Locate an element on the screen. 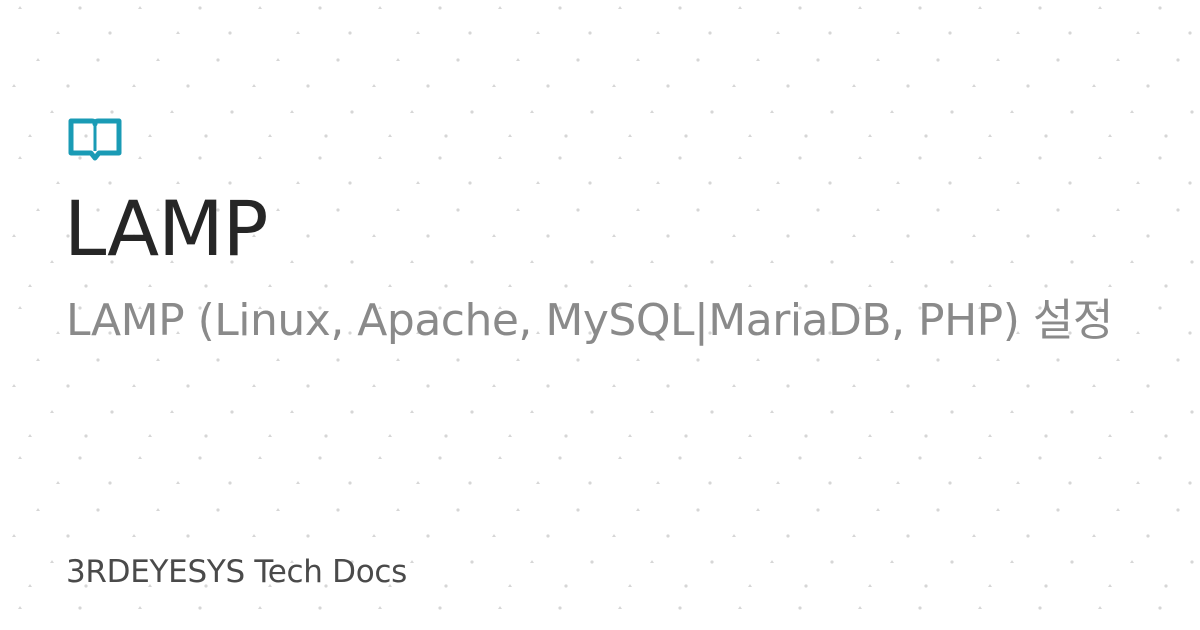  site-name: 3RDEYESYS Tech Docs is located at coordinates (237, 572).